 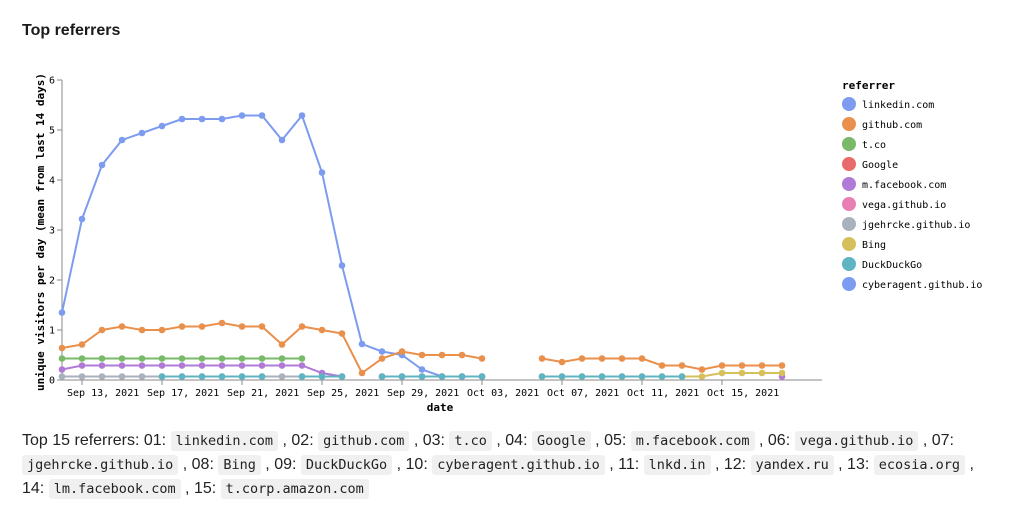 I want to click on x-tick-label: Oct 11, 2021, so click(x=663, y=393).